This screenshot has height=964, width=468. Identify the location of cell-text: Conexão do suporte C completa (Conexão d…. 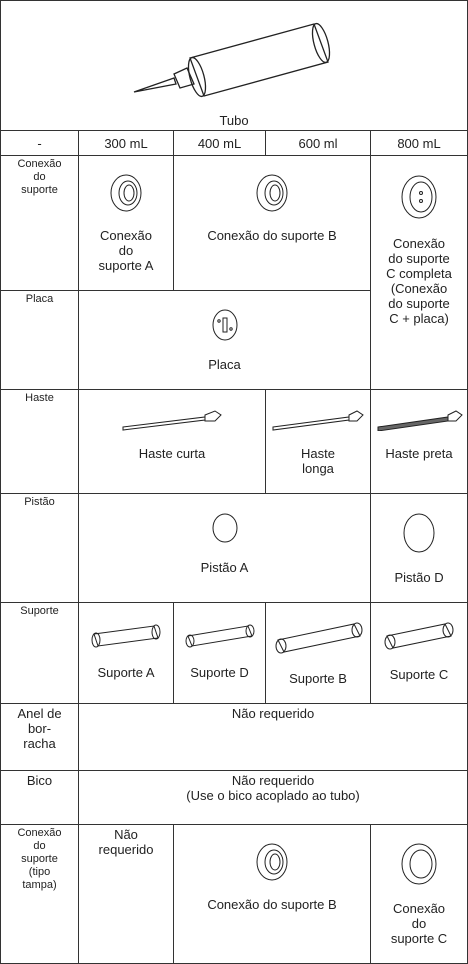
(419, 281).